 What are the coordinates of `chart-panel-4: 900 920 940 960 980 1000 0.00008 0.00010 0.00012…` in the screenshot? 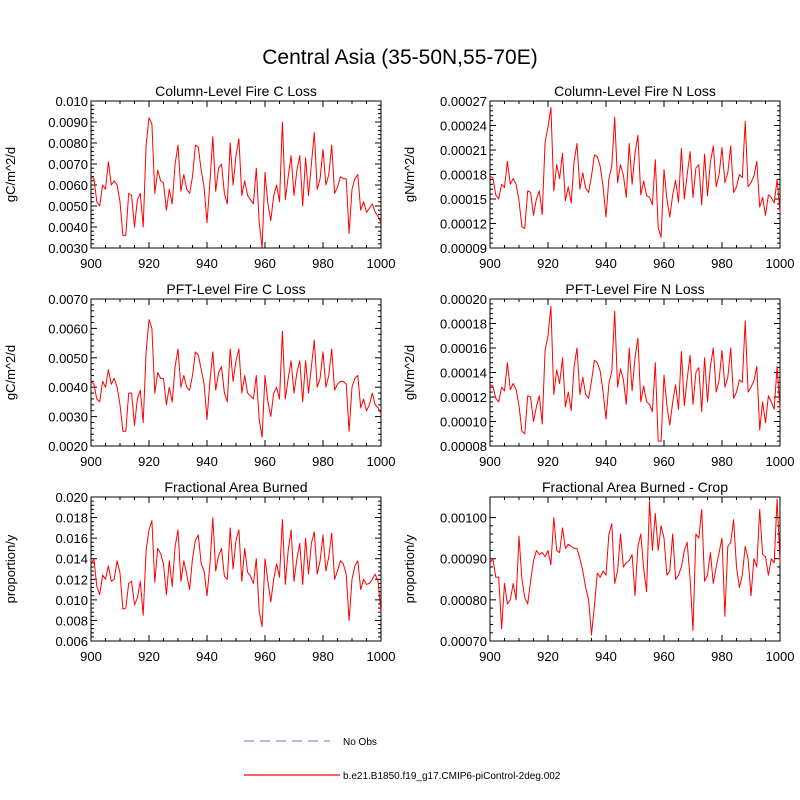 It's located at (598, 375).